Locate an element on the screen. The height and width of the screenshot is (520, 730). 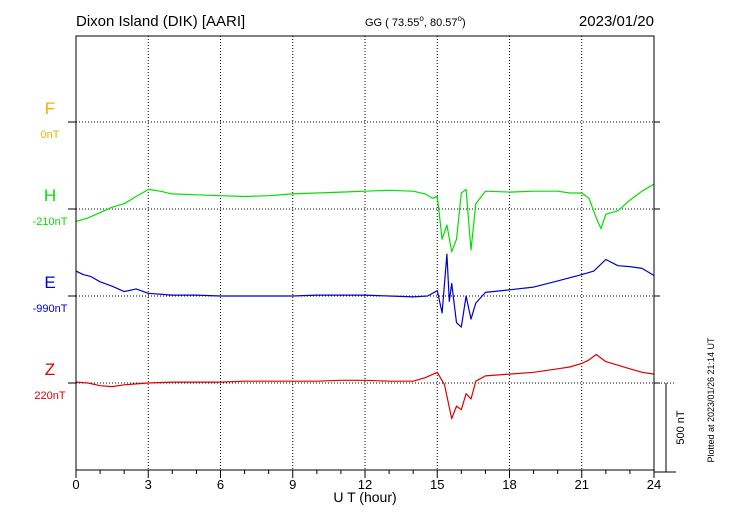
scale-bar-label: 500 nT is located at coordinates (681, 427).